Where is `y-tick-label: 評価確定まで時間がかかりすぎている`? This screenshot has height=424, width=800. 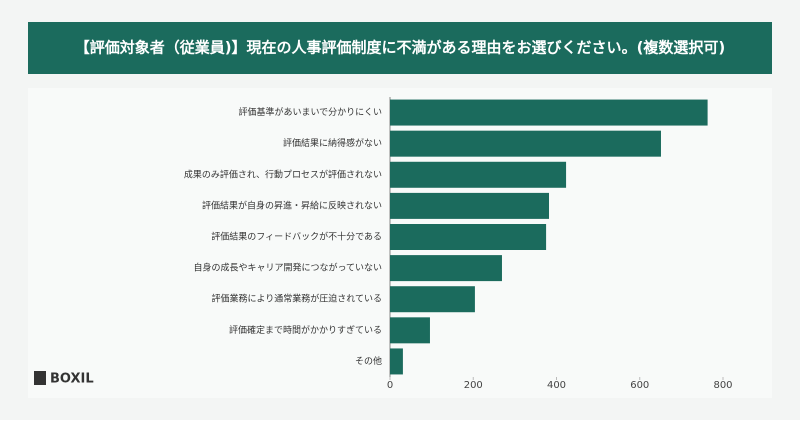
y-tick-label: 評価確定まで時間がかかりすぎている is located at coordinates (305, 330).